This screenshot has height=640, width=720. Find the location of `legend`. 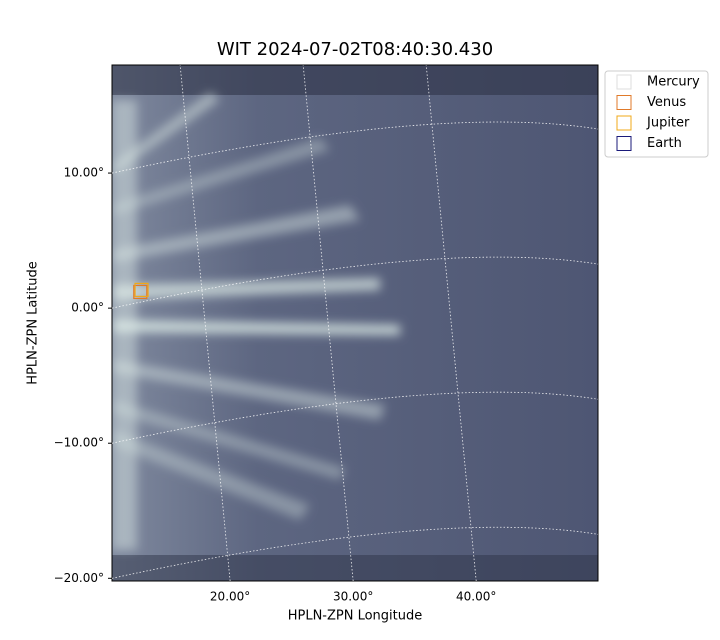

legend is located at coordinates (656, 114).